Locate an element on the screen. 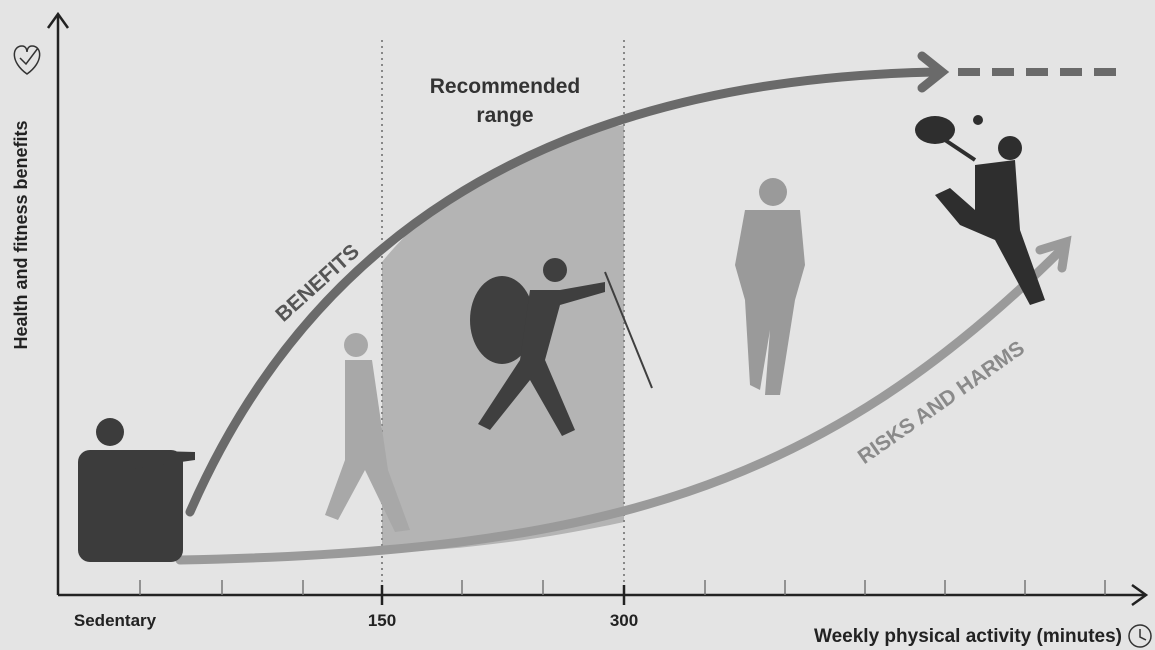 The width and height of the screenshot is (1155, 650). hiker is located at coordinates (561, 347).